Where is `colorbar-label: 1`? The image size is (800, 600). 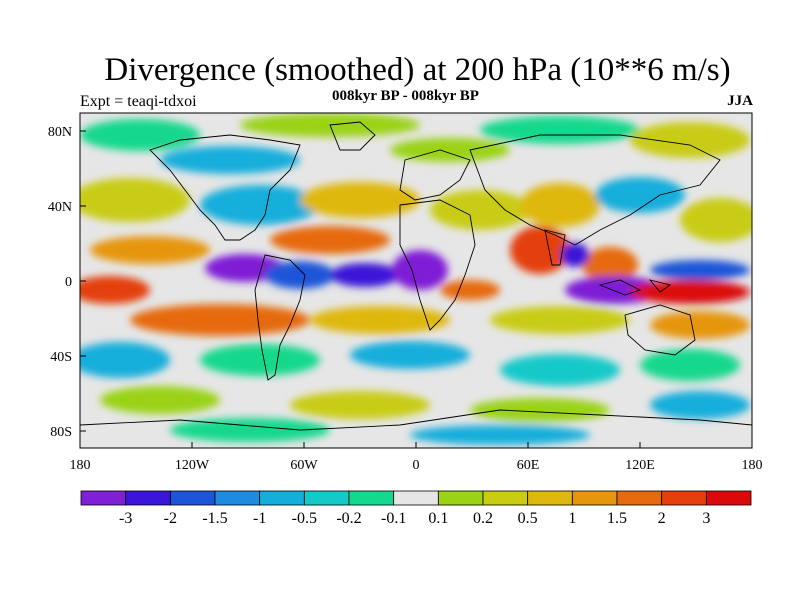 colorbar-label: 1 is located at coordinates (572, 518).